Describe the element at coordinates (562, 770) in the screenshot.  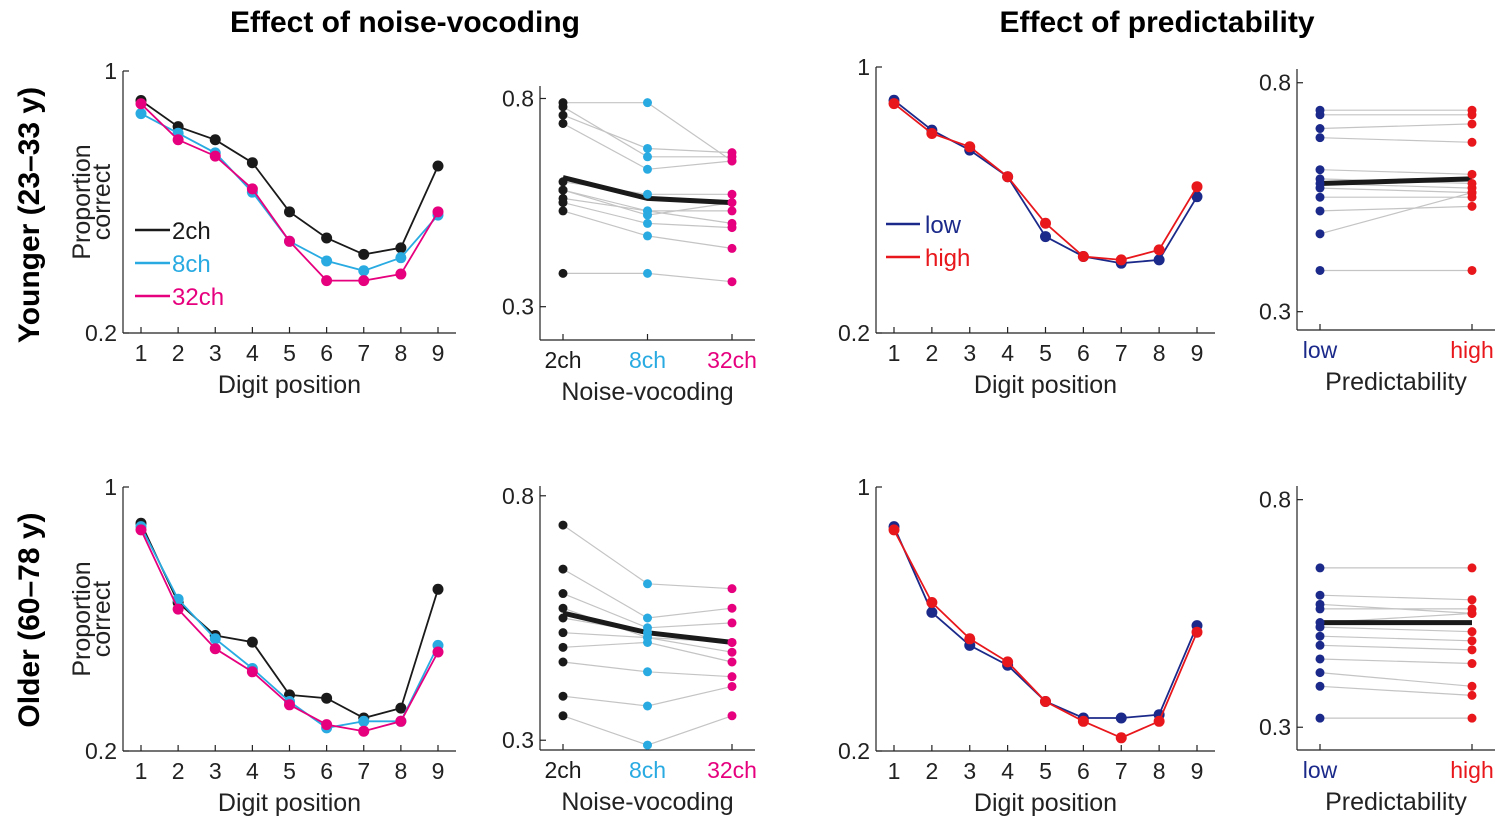
I see `x-tick-label-2ch: 2ch` at that location.